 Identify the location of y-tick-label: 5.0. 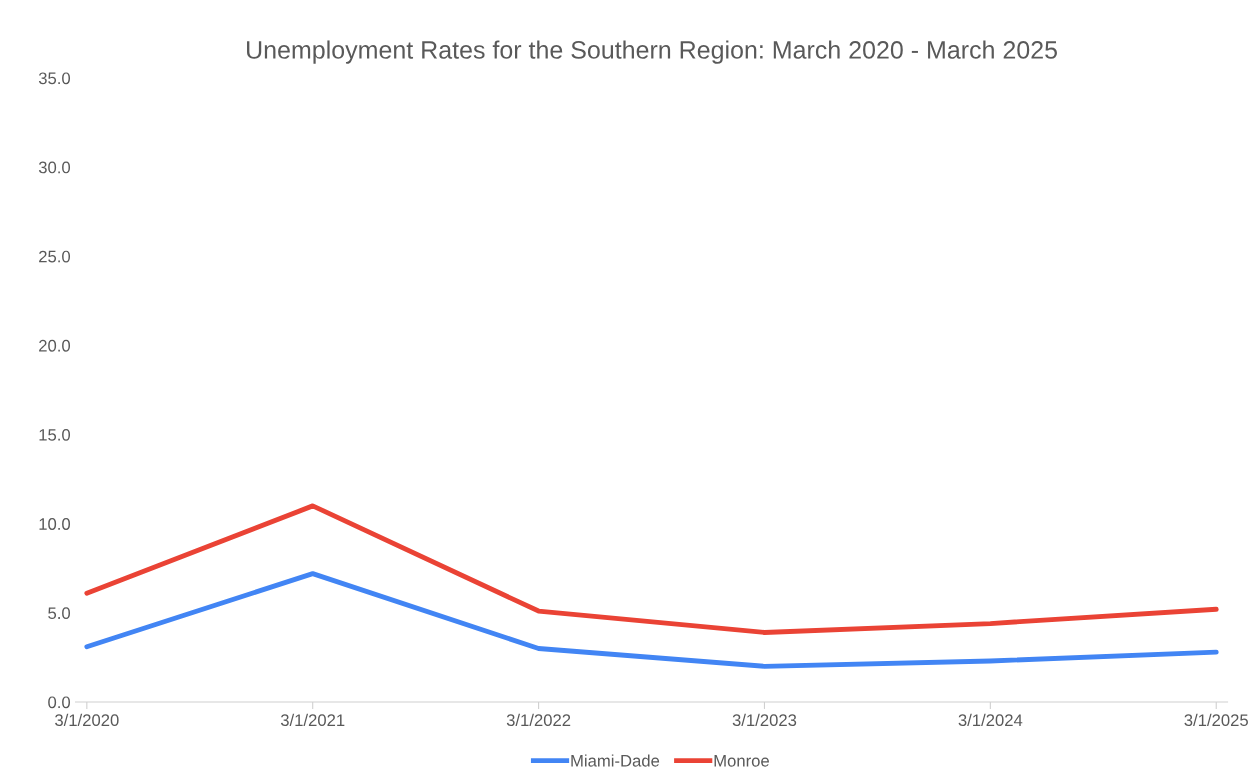
(59, 613).